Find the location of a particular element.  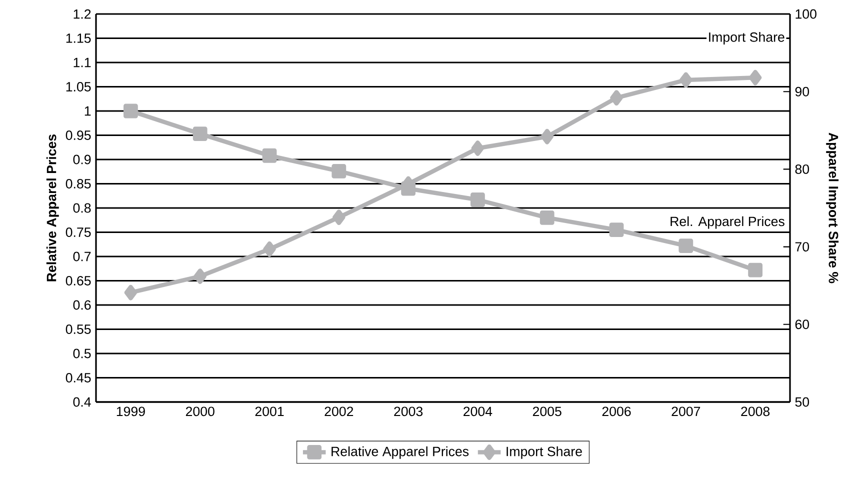

y2-tick-label: 50 is located at coordinates (802, 402).